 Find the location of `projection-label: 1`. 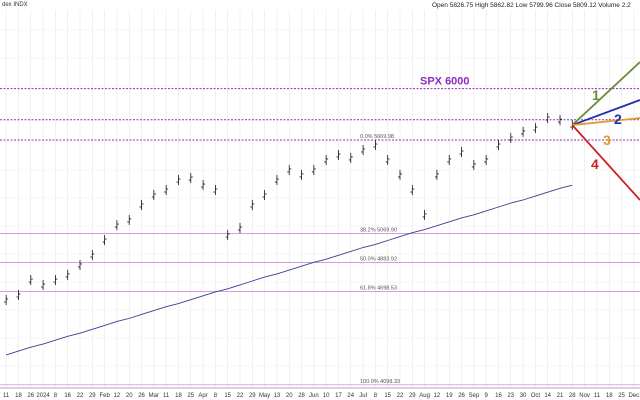

projection-label: 1 is located at coordinates (596, 95).